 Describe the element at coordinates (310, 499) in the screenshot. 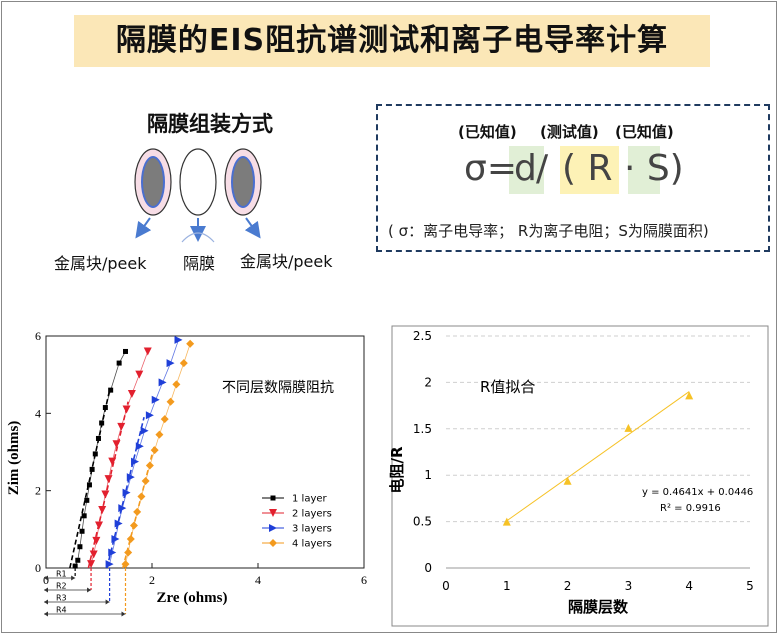

I see `eis-legend-label: 1 layer` at that location.